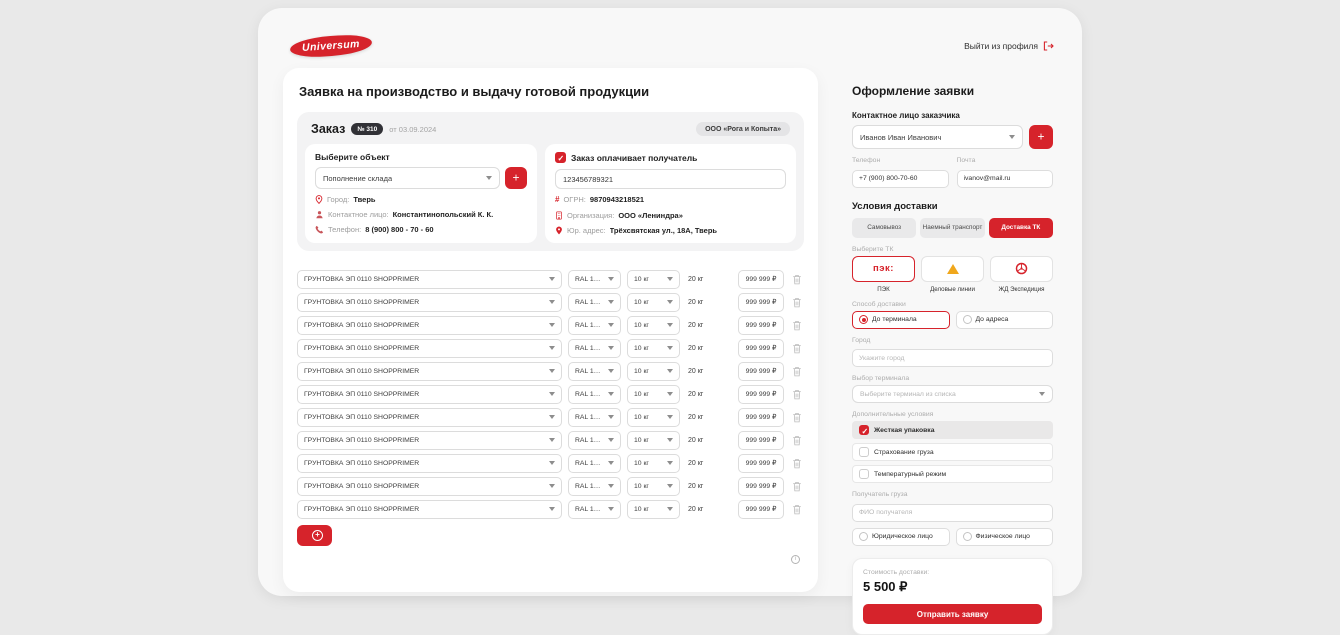  Describe the element at coordinates (421, 157) in the screenshot. I see `object-label: Выберите объект` at that location.